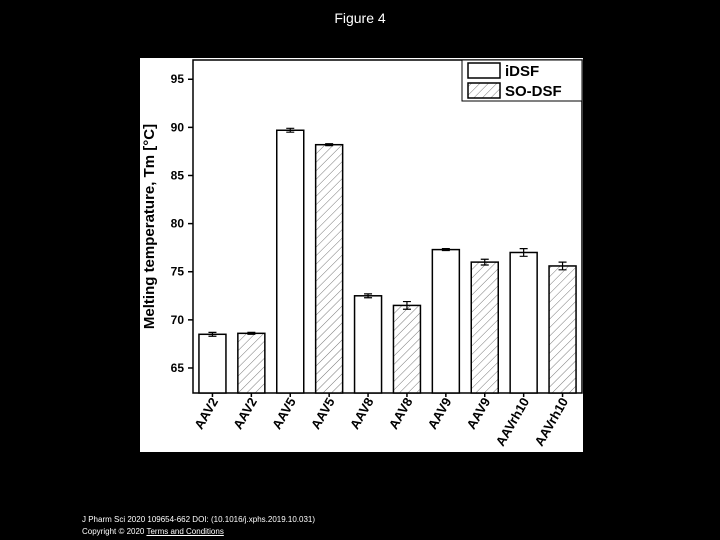 The image size is (720, 540). I want to click on y-tick-label: 90, so click(178, 127).